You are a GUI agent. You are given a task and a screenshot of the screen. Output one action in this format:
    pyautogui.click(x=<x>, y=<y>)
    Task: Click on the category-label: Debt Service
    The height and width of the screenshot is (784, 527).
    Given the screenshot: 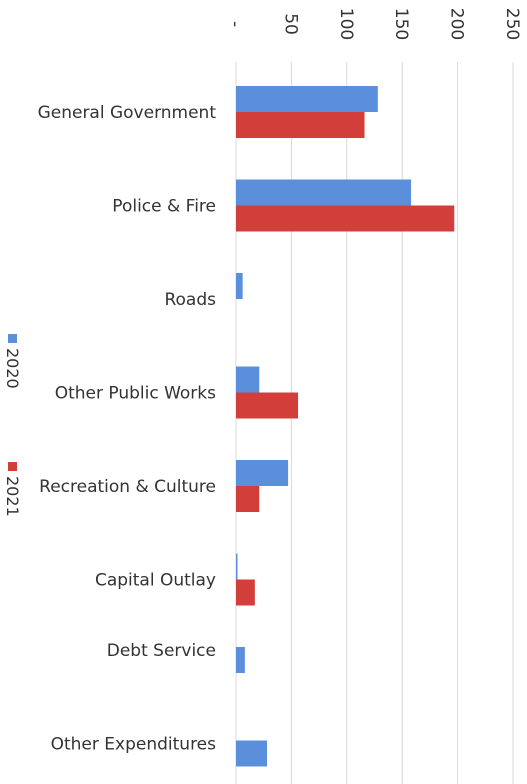 What is the action you would take?
    pyautogui.click(x=161, y=651)
    